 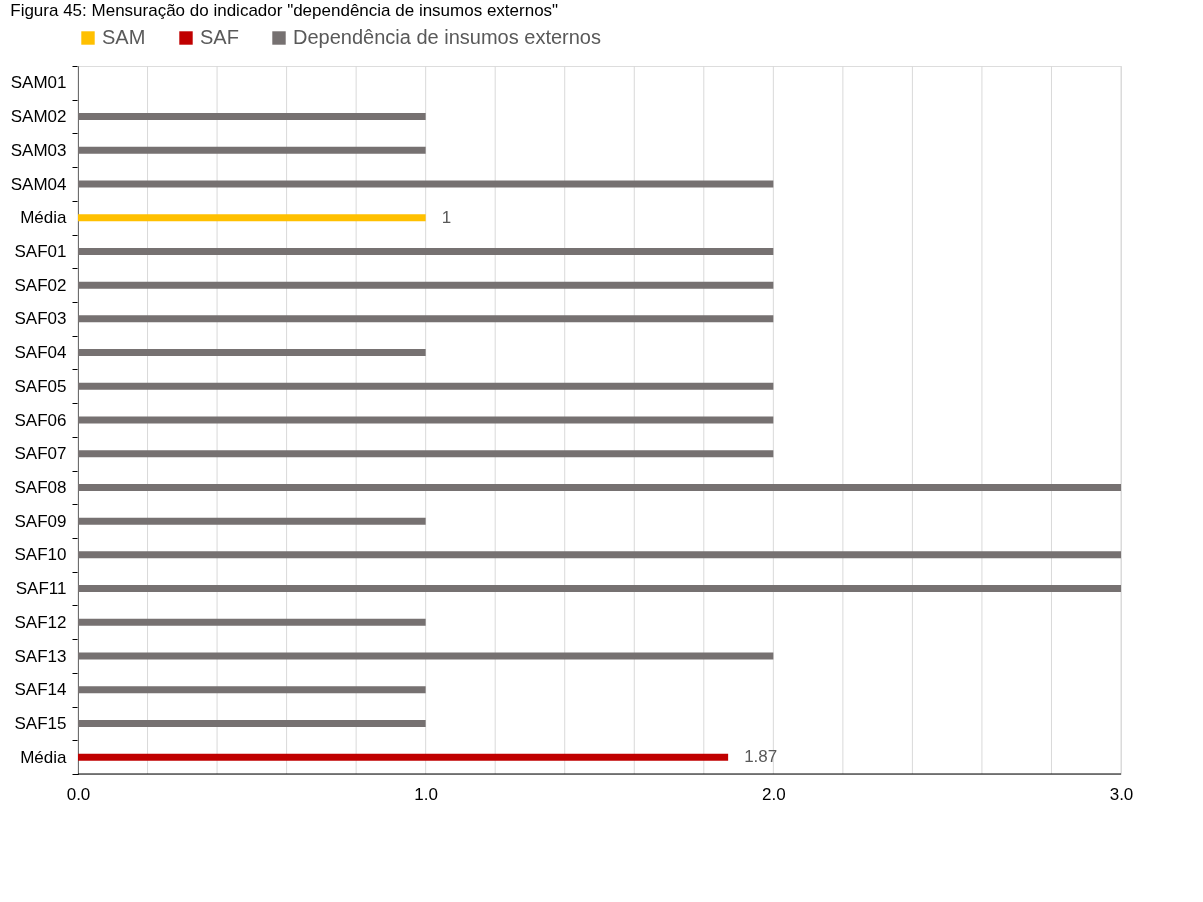 What do you see at coordinates (38, 184) in the screenshot?
I see `y-tick-label: SAM04` at bounding box center [38, 184].